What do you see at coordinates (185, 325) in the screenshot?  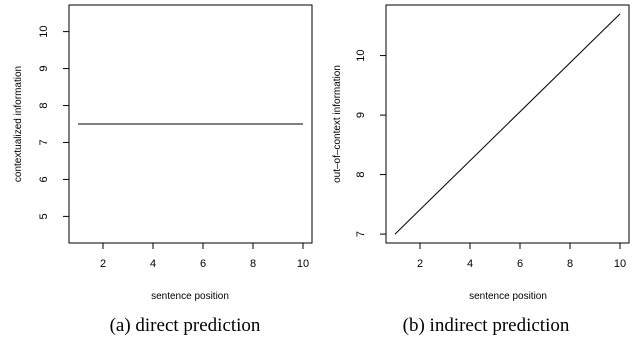 I see `panel-a-caption: (a) direct prediction` at bounding box center [185, 325].